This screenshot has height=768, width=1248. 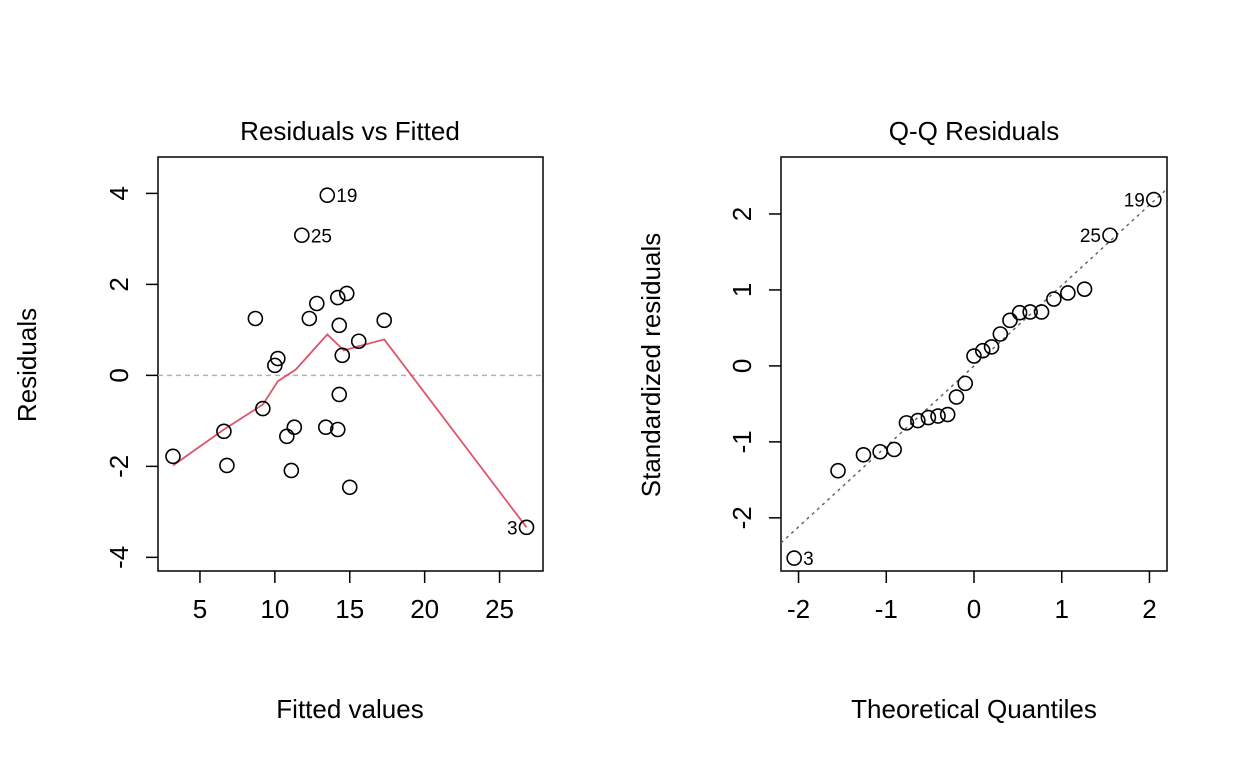 What do you see at coordinates (1149, 609) in the screenshot?
I see `x-tick-label: 2` at bounding box center [1149, 609].